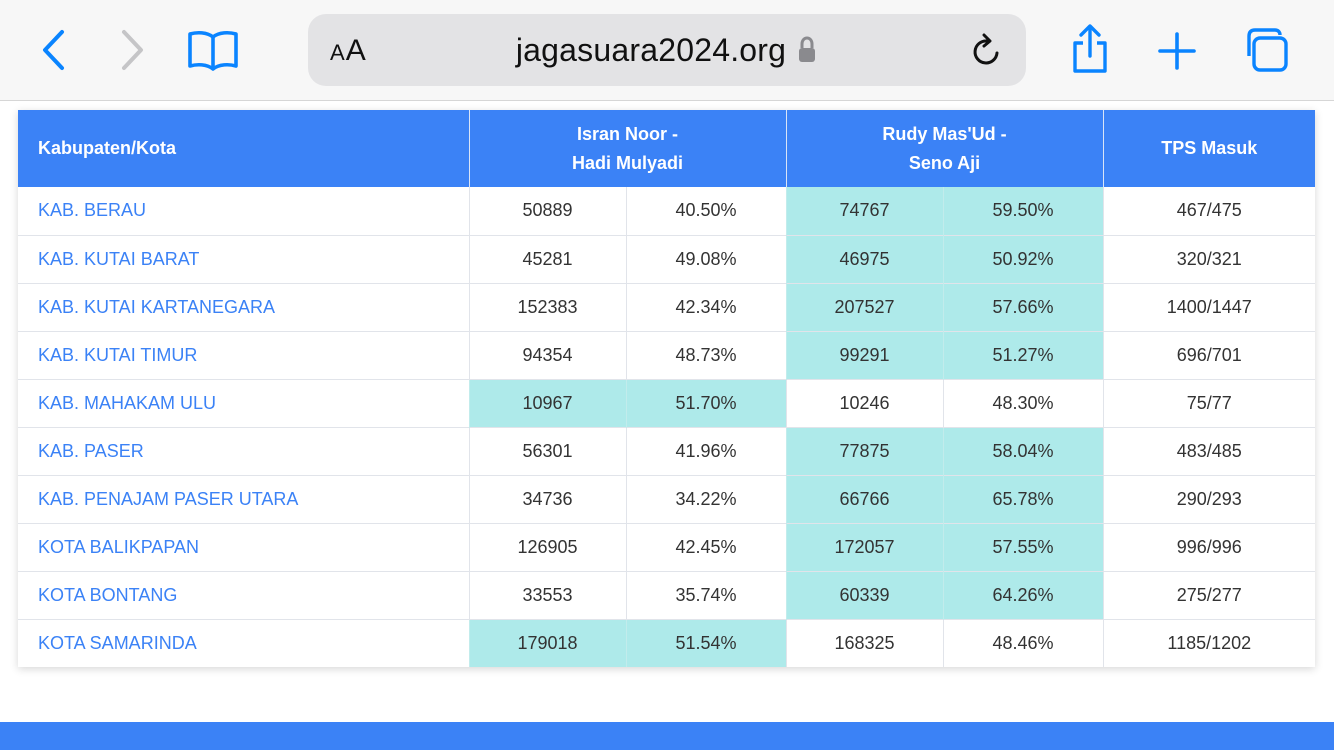 The width and height of the screenshot is (1334, 750). Describe the element at coordinates (92, 210) in the screenshot. I see `region-link: KAB. BERAU` at that location.